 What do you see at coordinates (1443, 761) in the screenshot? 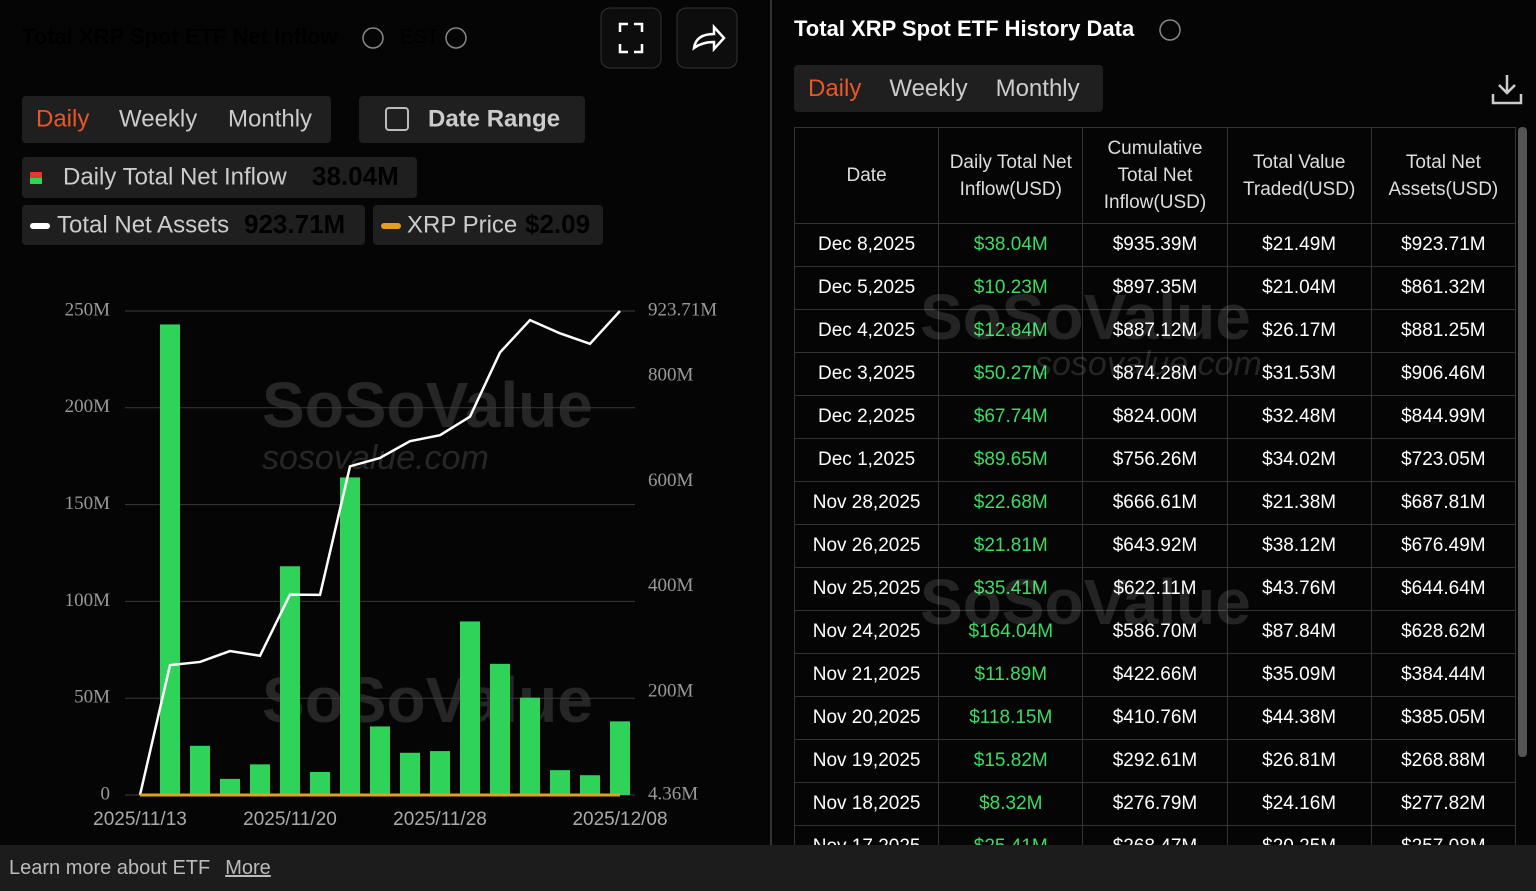
I see `table-cell: $268.88M` at bounding box center [1443, 761].